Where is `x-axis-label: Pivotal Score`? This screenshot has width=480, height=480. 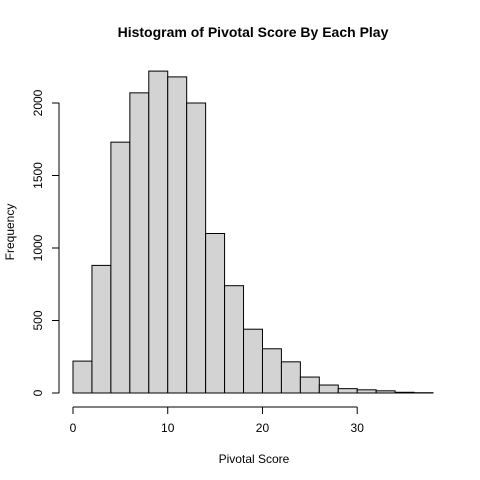 x-axis-label: Pivotal Score is located at coordinates (254, 459).